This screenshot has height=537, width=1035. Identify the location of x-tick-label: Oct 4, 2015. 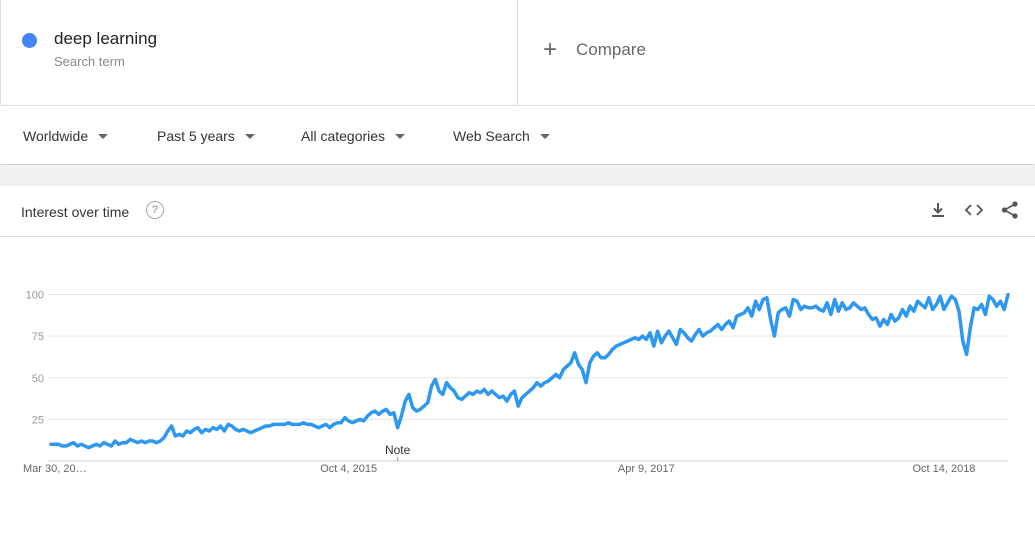
(348, 469).